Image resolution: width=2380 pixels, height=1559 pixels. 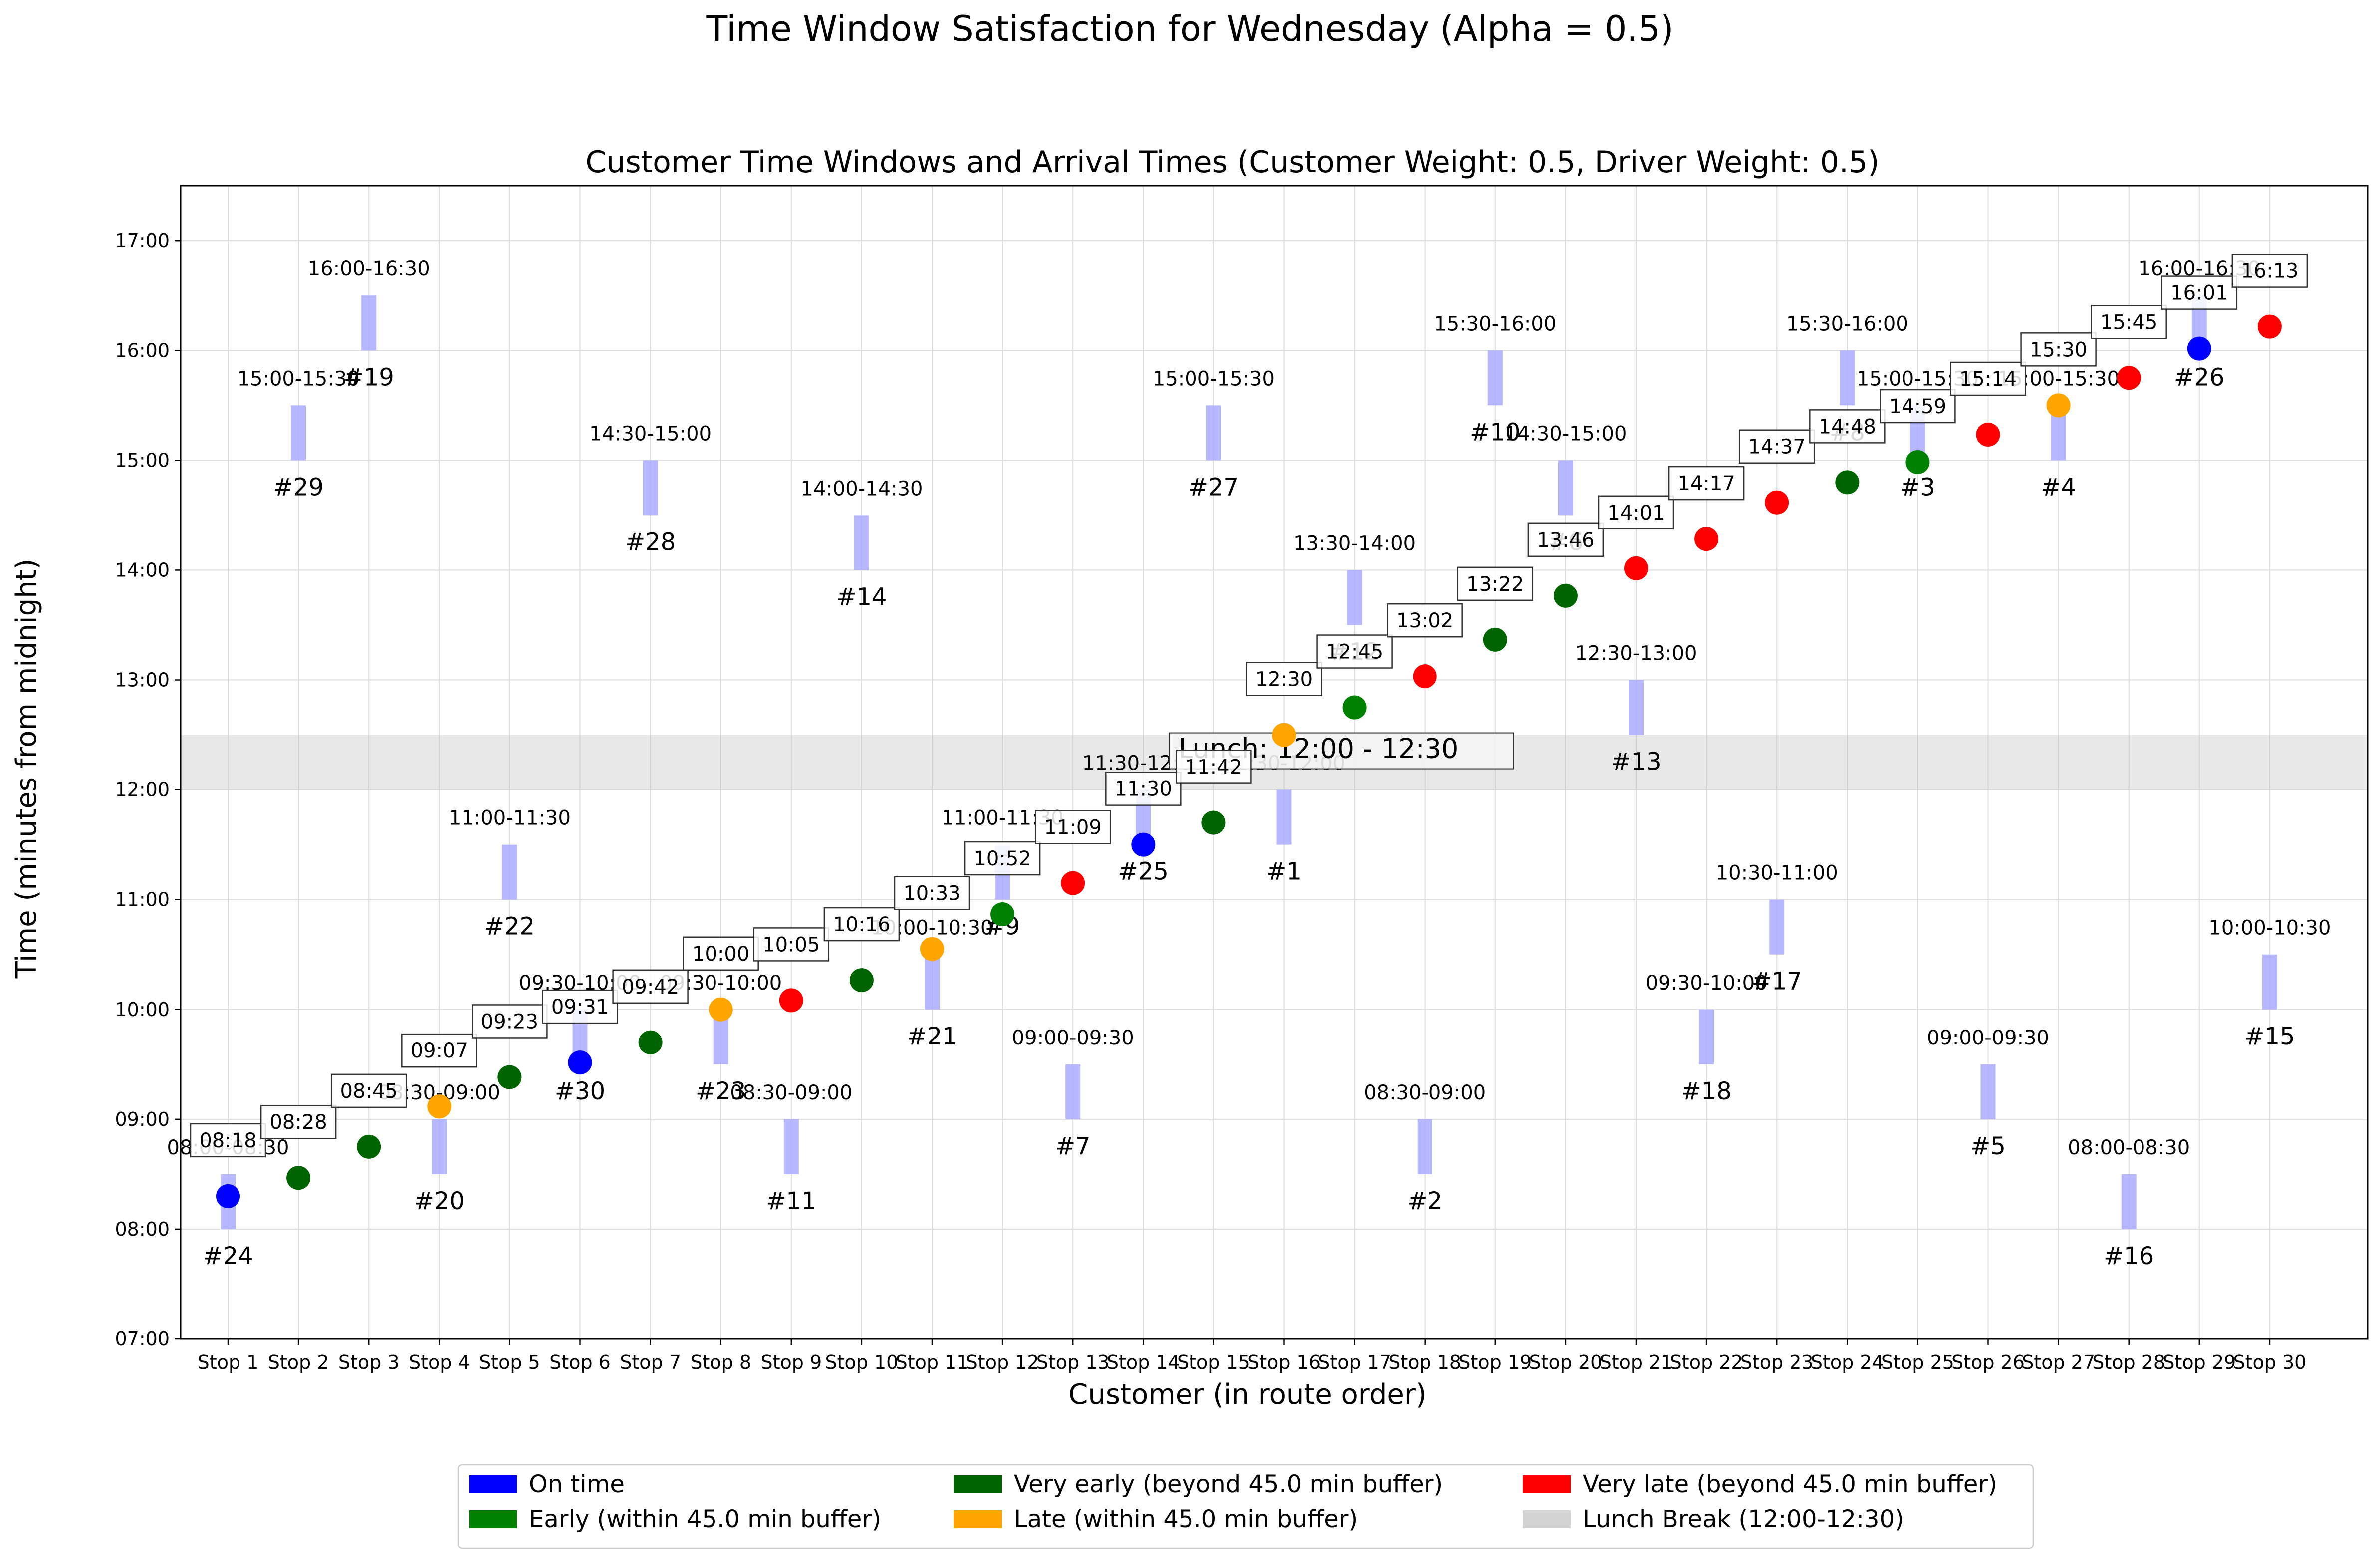 What do you see at coordinates (1424, 1201) in the screenshot?
I see `customer-number-label: #2` at bounding box center [1424, 1201].